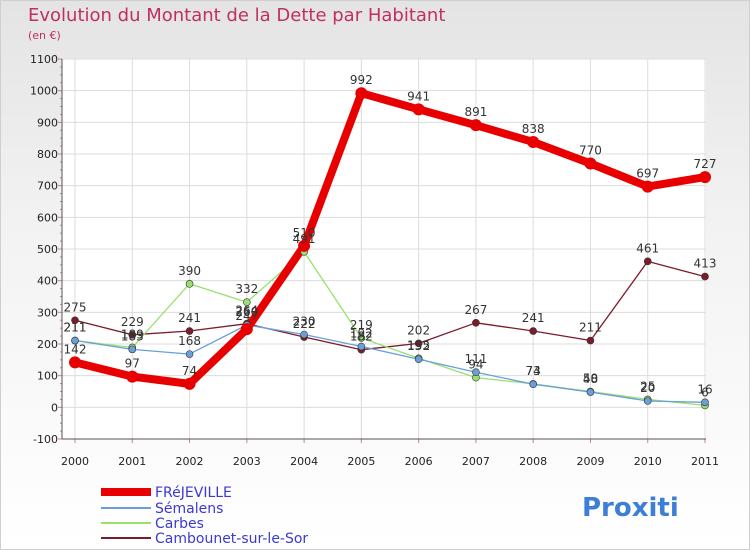 The width and height of the screenshot is (750, 550). I want to click on y-tick-label: 600, so click(47, 217).